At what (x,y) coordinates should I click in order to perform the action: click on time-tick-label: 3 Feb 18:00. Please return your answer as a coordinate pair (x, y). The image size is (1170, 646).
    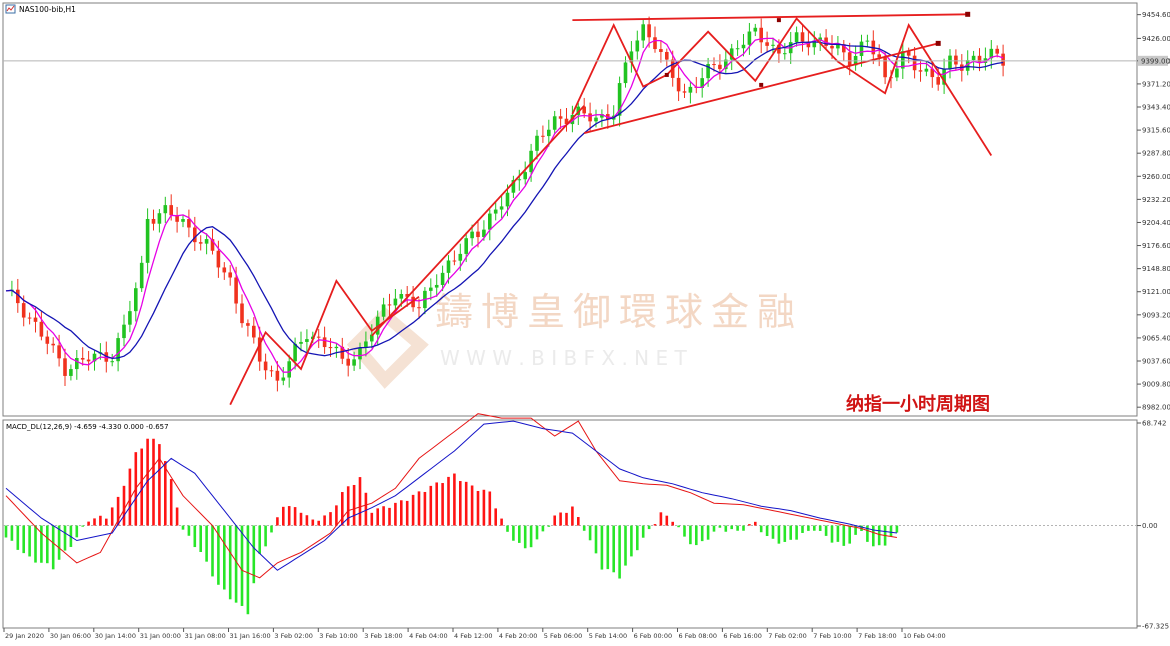
    Looking at the image, I should click on (383, 636).